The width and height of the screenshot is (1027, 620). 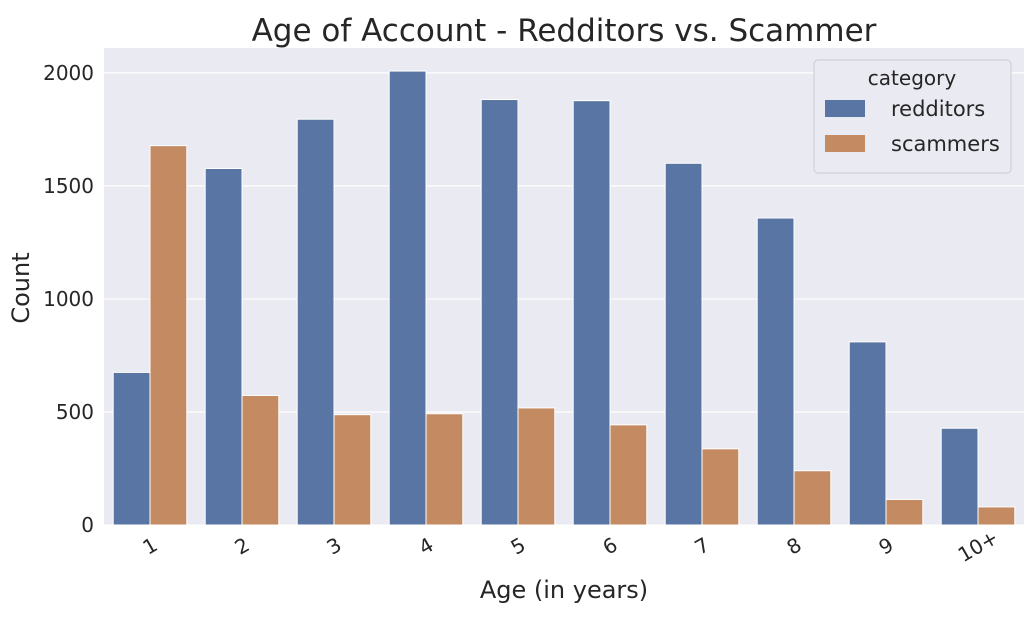 What do you see at coordinates (609, 545) in the screenshot?
I see `x-tick-label: 6` at bounding box center [609, 545].